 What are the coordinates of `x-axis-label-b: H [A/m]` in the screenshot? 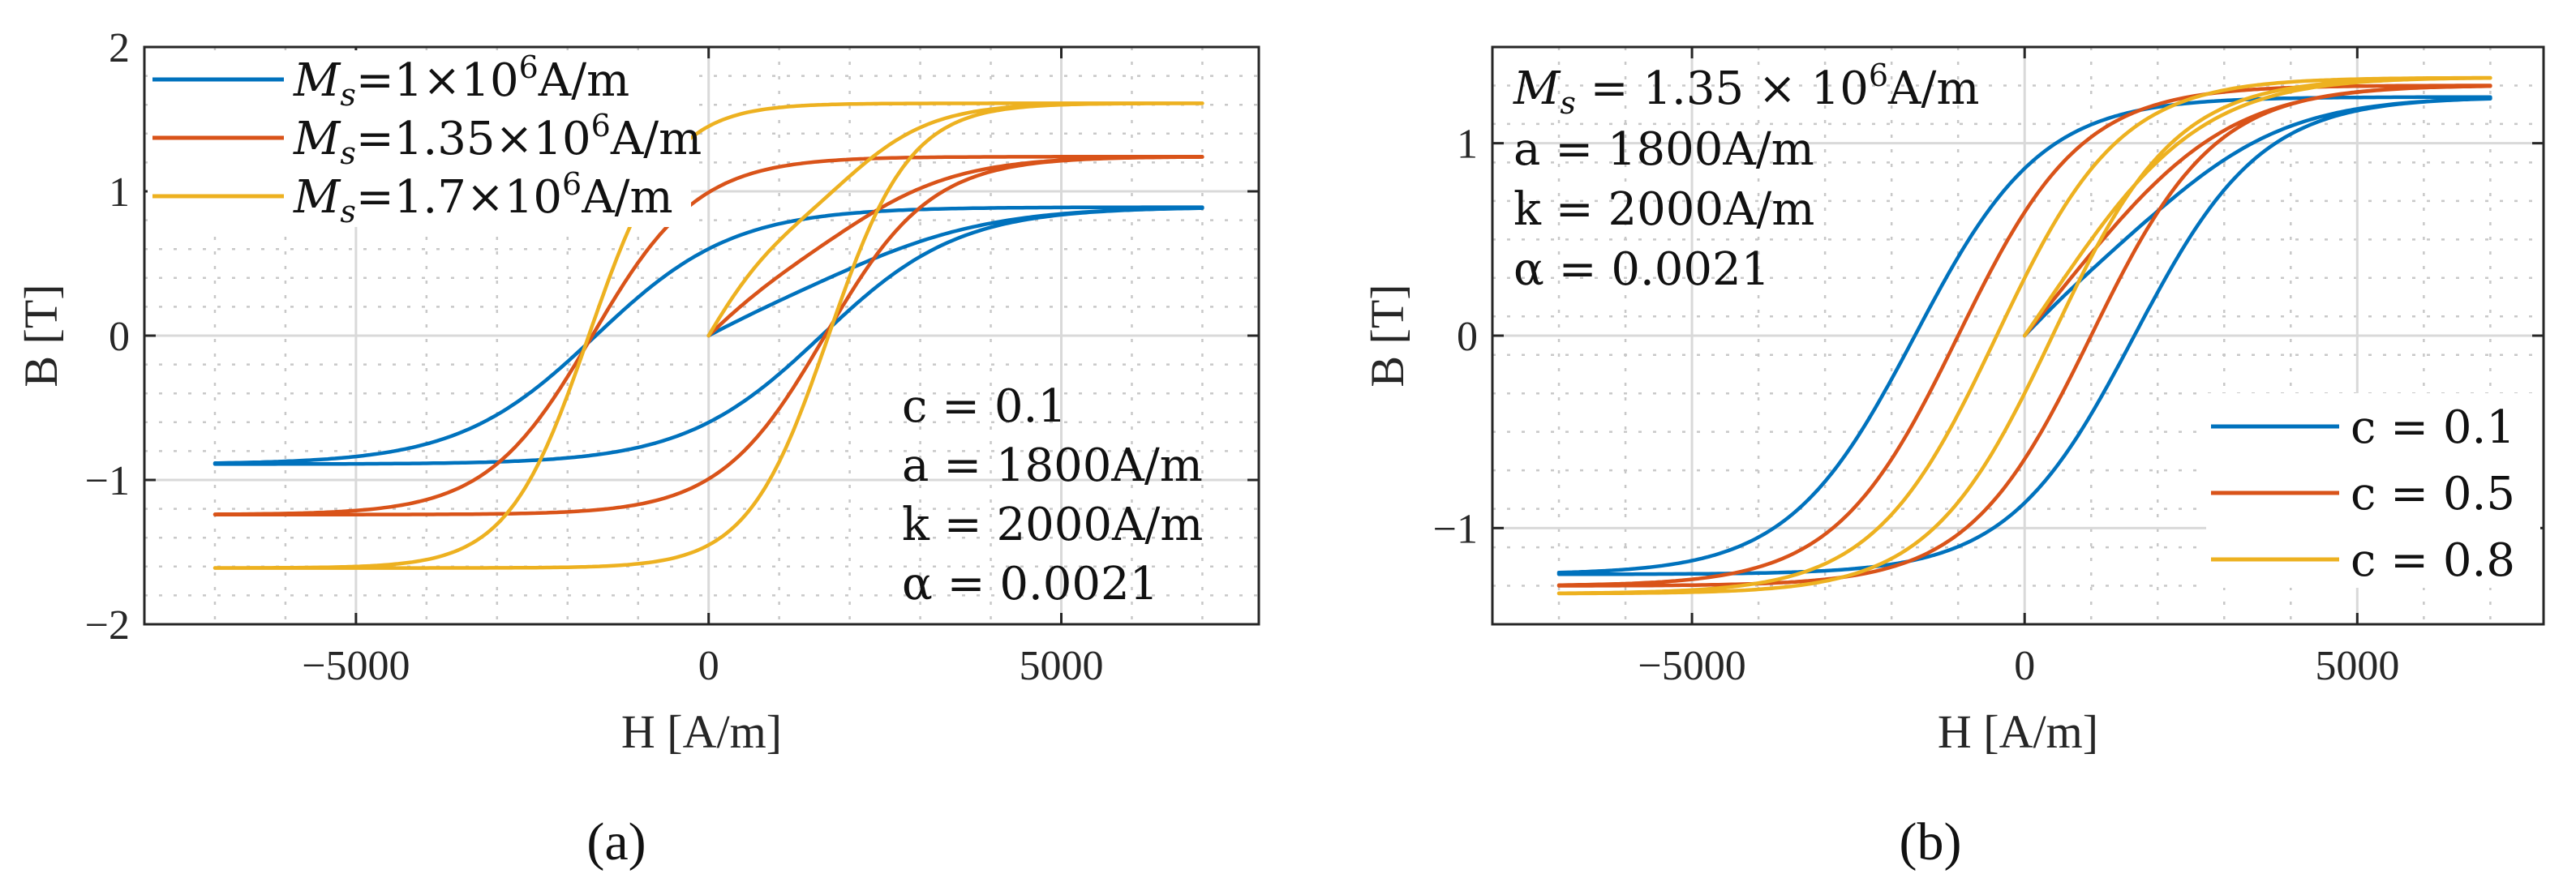 It's located at (2018, 731).